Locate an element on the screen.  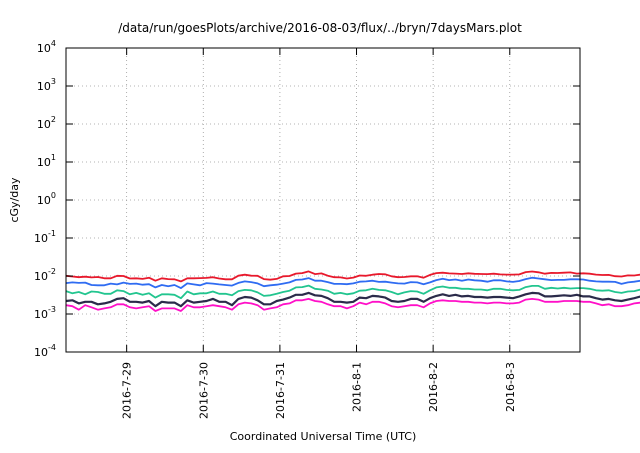
series-layer is located at coordinates (352, 291).